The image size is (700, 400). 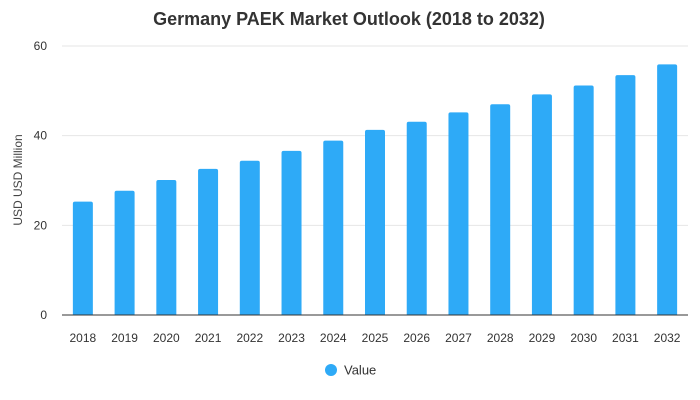 What do you see at coordinates (667, 338) in the screenshot?
I see `x-tick-label: 2032` at bounding box center [667, 338].